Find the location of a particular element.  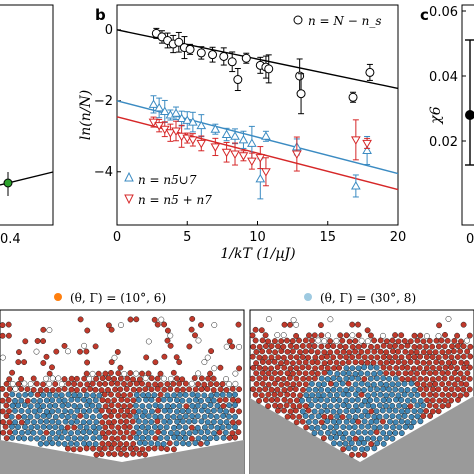

x-tick-label: 5 is located at coordinates (187, 237).